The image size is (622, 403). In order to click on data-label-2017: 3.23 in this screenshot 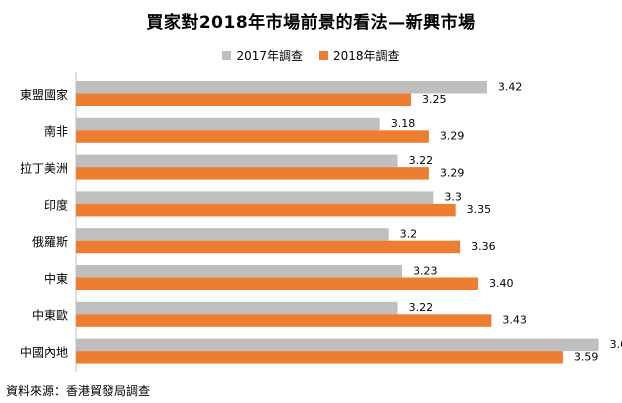, I will do `click(425, 270)`.